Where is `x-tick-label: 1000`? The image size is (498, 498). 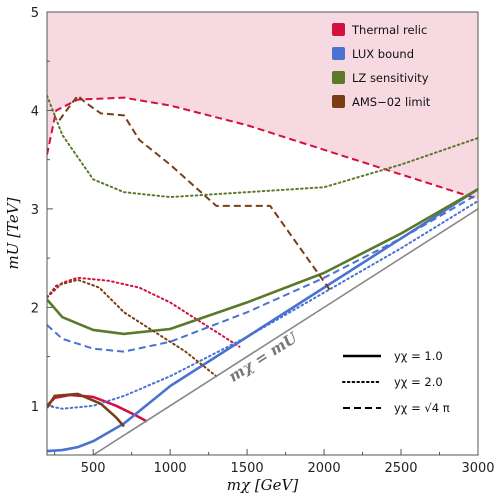 x-tick-label: 1000 is located at coordinates (170, 468).